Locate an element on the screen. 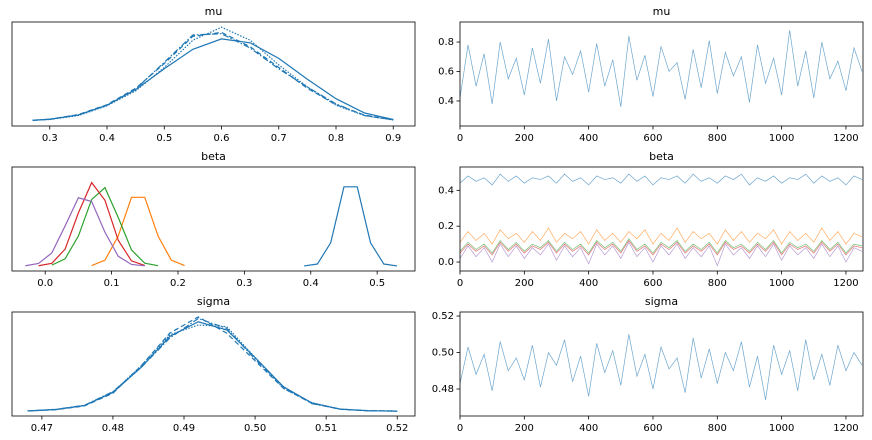  y-tick-label: 0.50 is located at coordinates (443, 353).